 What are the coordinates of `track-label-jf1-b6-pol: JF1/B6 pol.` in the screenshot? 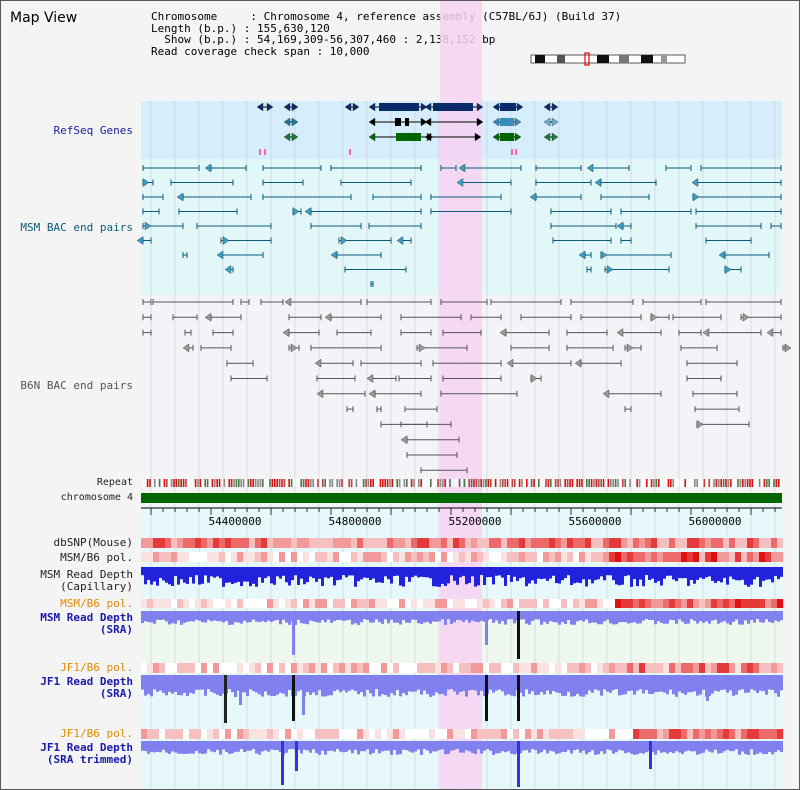 It's located at (96, 667).